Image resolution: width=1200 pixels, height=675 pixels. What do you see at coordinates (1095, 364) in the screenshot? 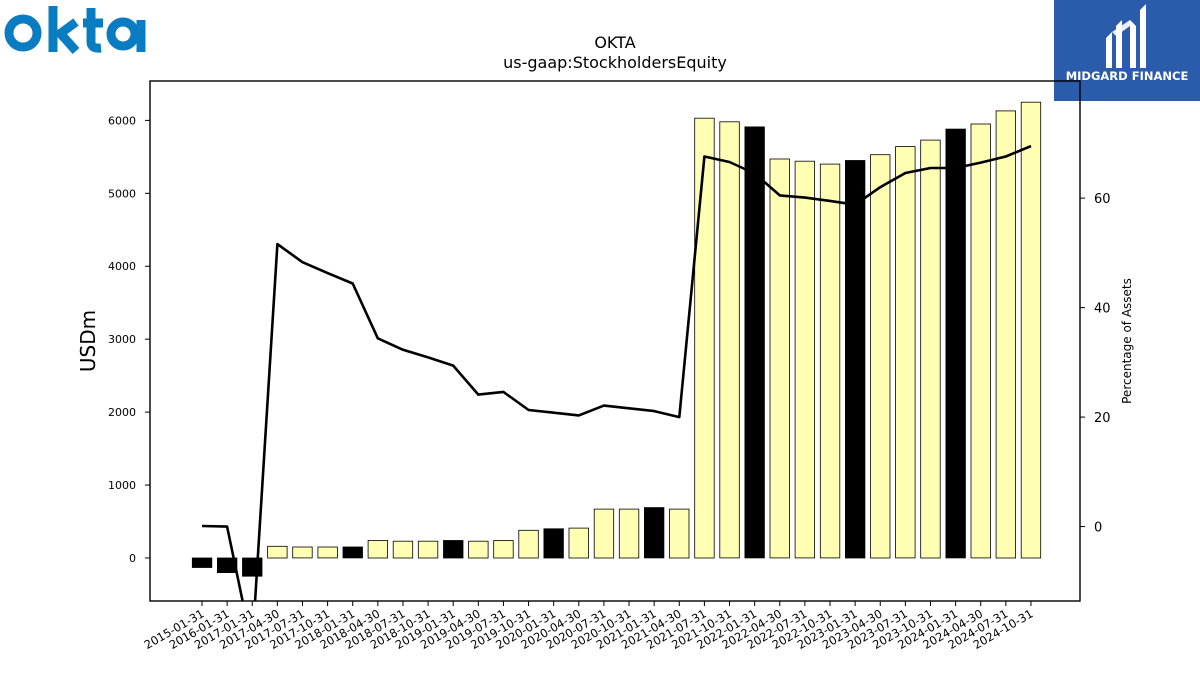
I see `right-axis-ticks: 0 20 40 60` at bounding box center [1095, 364].